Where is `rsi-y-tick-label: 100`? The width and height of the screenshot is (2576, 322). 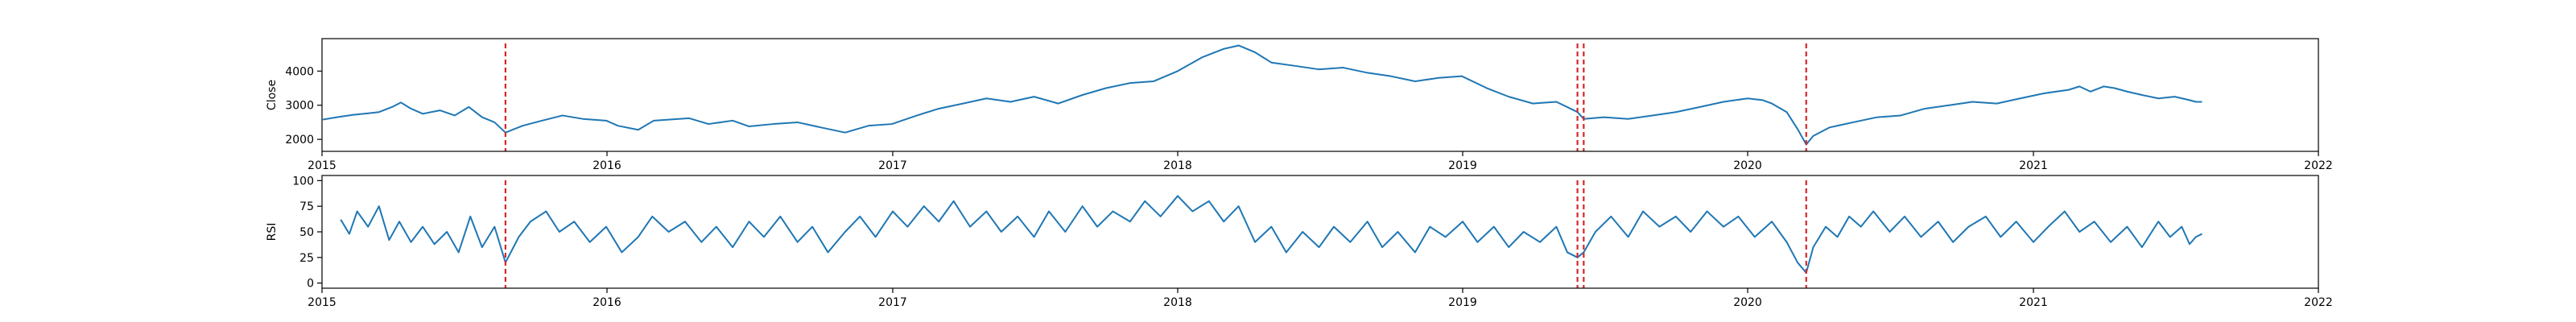 rsi-y-tick-label: 100 is located at coordinates (303, 181).